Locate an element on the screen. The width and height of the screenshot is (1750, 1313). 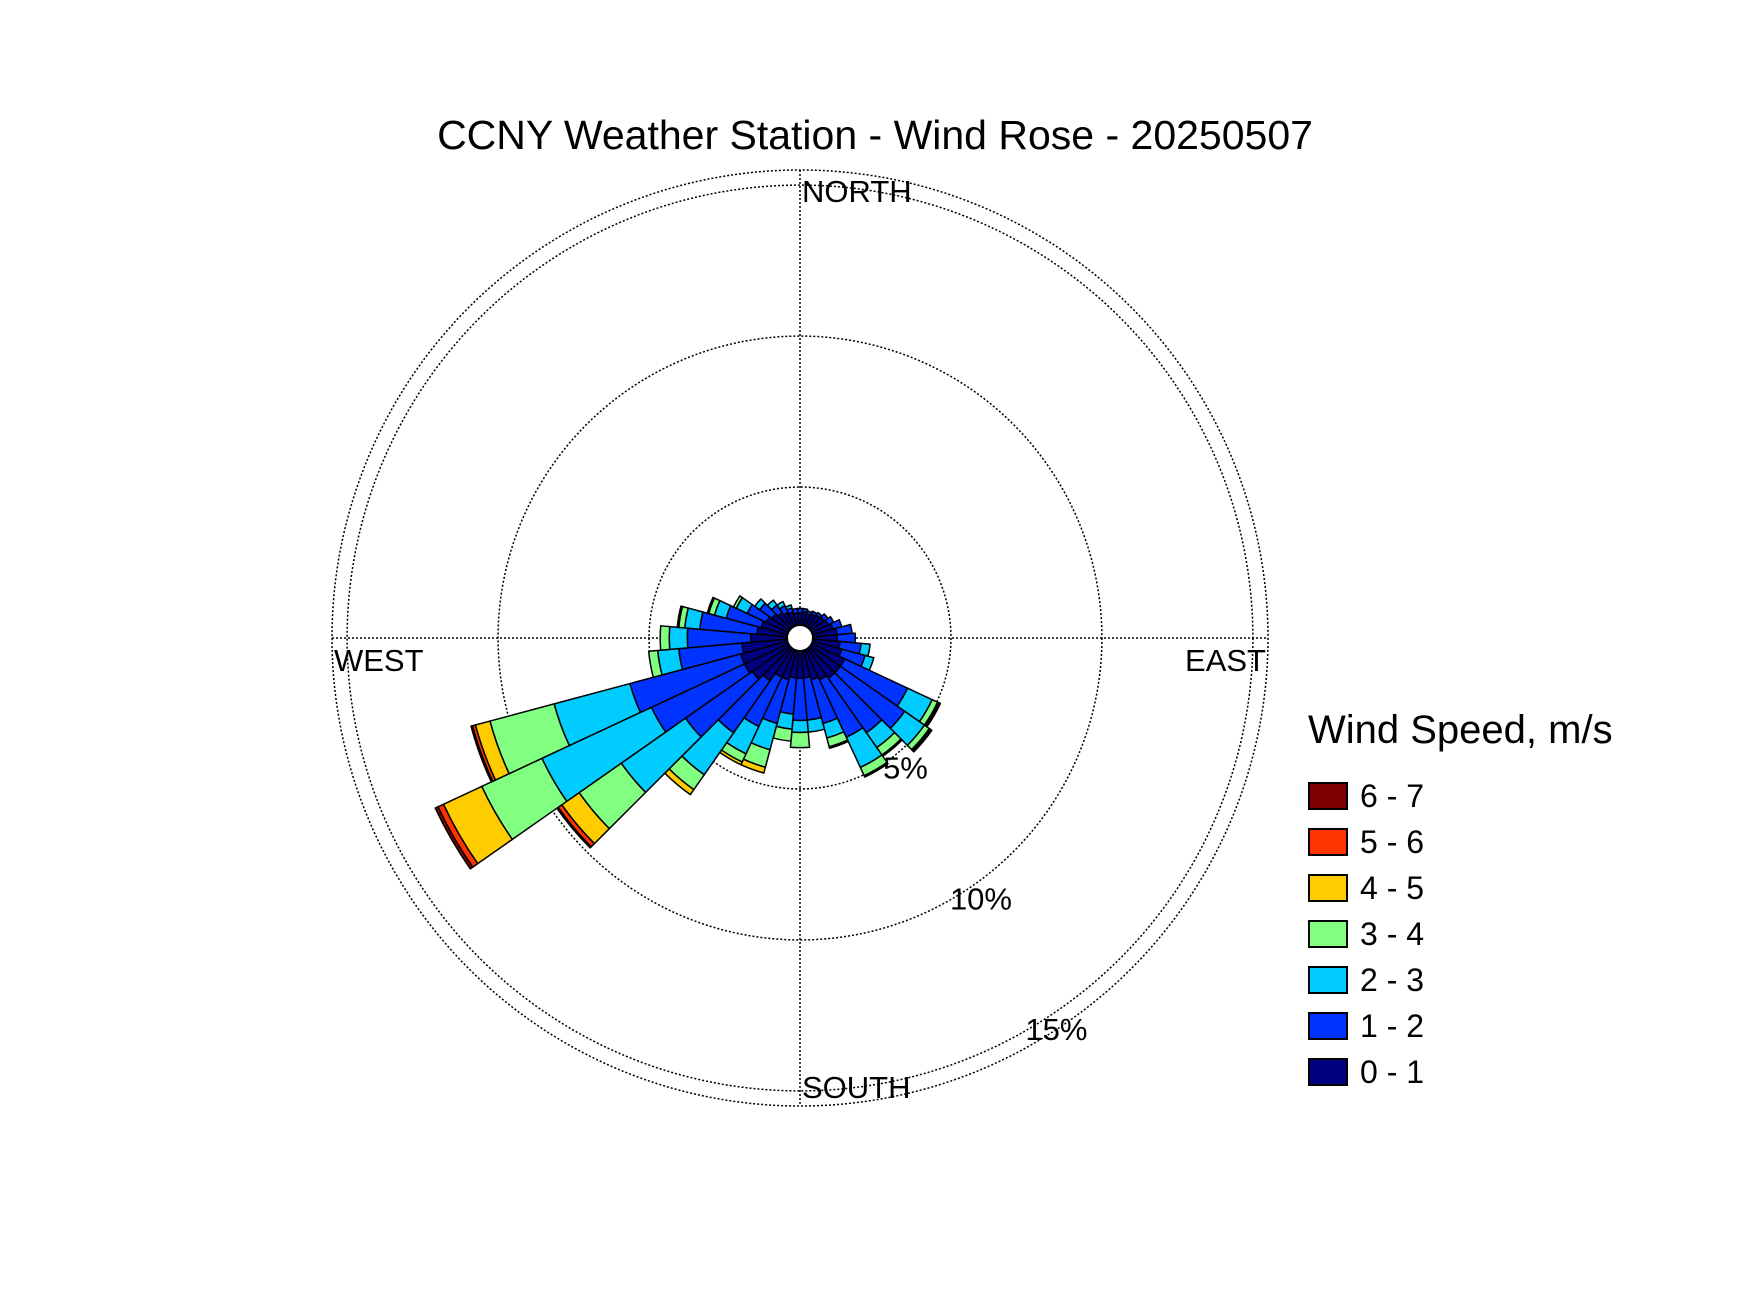
legend-label: 3 - 4 is located at coordinates (1392, 933).